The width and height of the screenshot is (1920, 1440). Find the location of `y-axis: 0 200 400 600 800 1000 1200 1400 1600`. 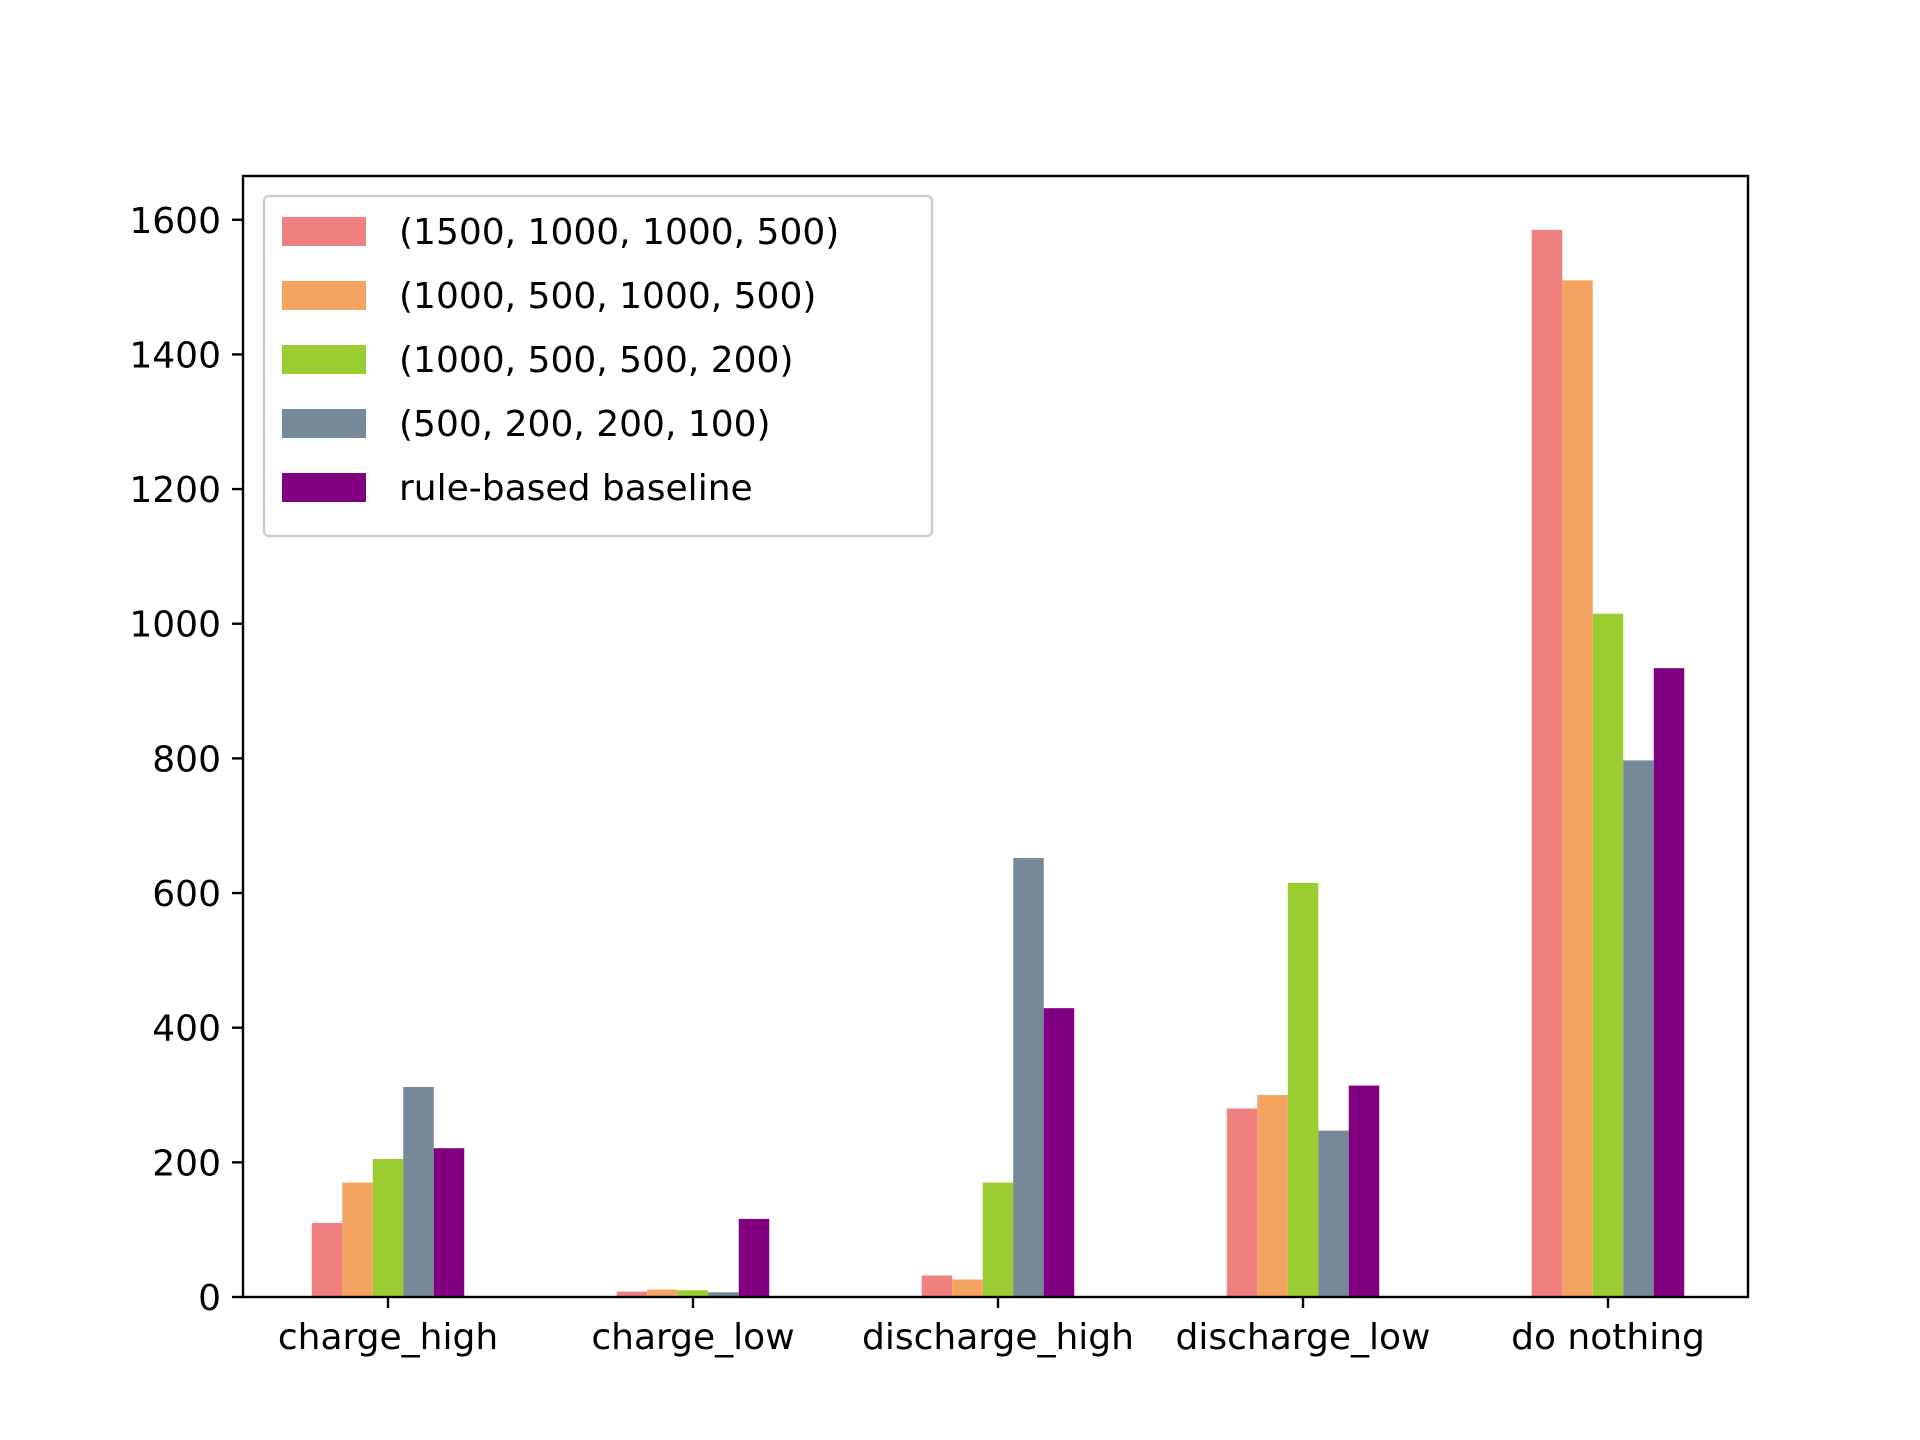

y-axis: 0 200 400 600 800 1000 1200 1400 1600 is located at coordinates (186, 760).